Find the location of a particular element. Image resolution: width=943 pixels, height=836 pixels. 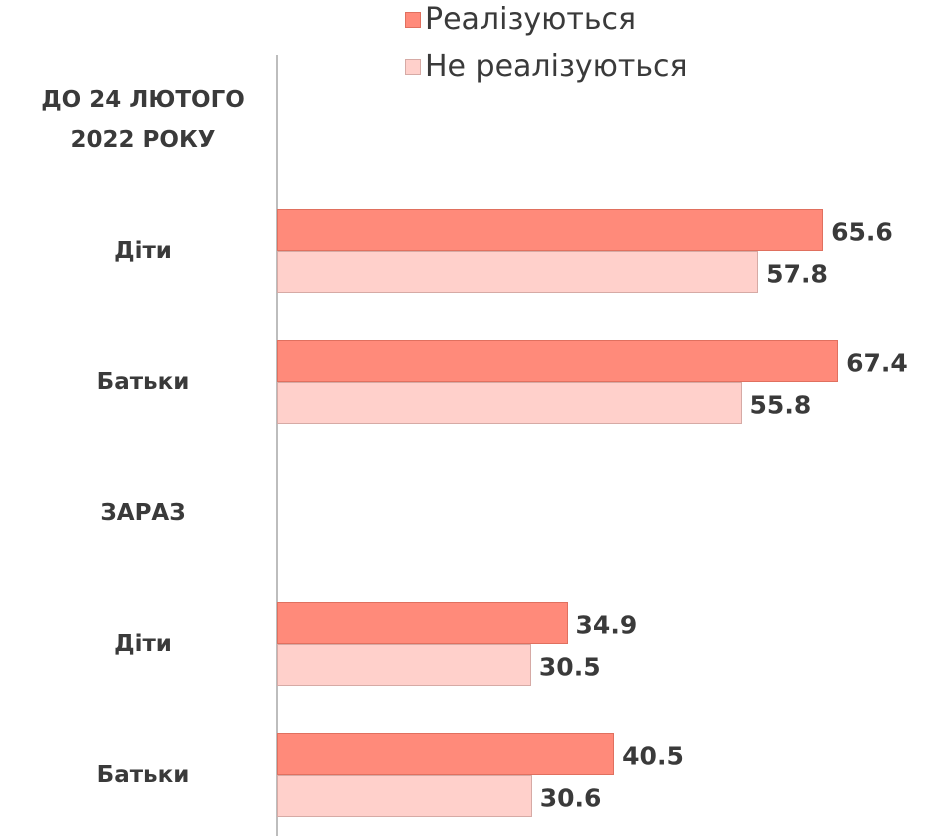

data-label: 40.5 is located at coordinates (653, 756).